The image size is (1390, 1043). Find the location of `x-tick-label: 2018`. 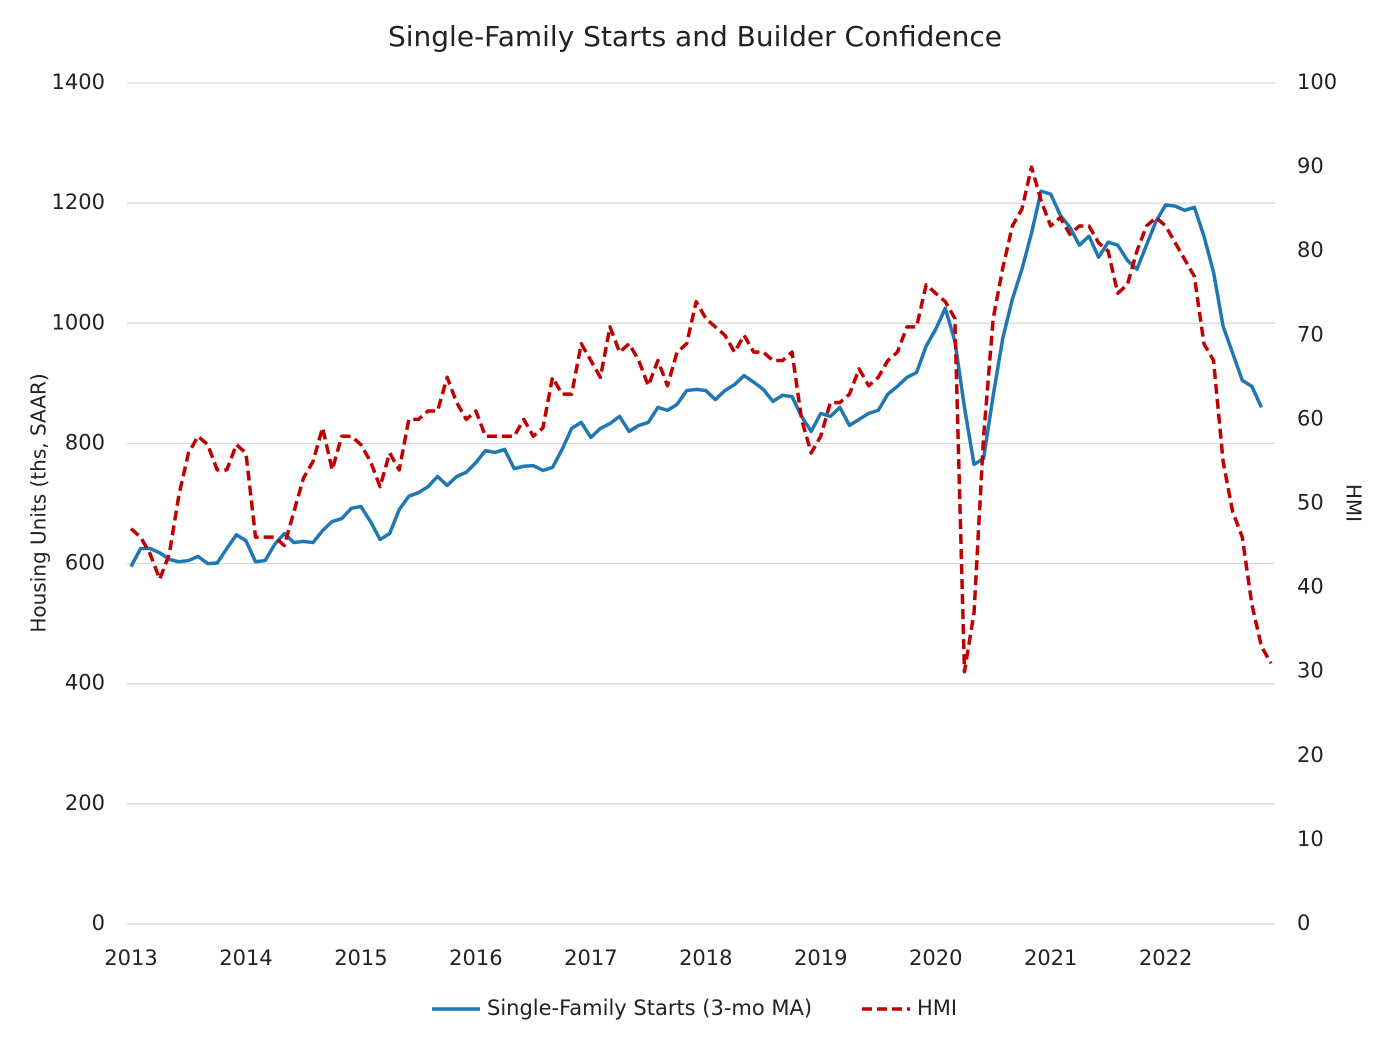

x-tick-label: 2018 is located at coordinates (705, 958).